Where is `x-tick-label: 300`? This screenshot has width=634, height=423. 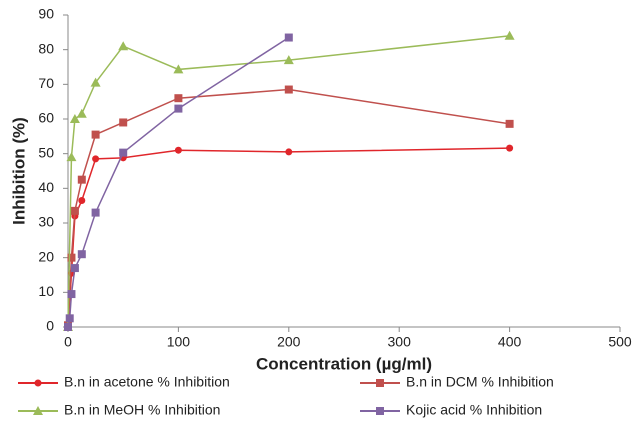 x-tick-label: 300 is located at coordinates (400, 342).